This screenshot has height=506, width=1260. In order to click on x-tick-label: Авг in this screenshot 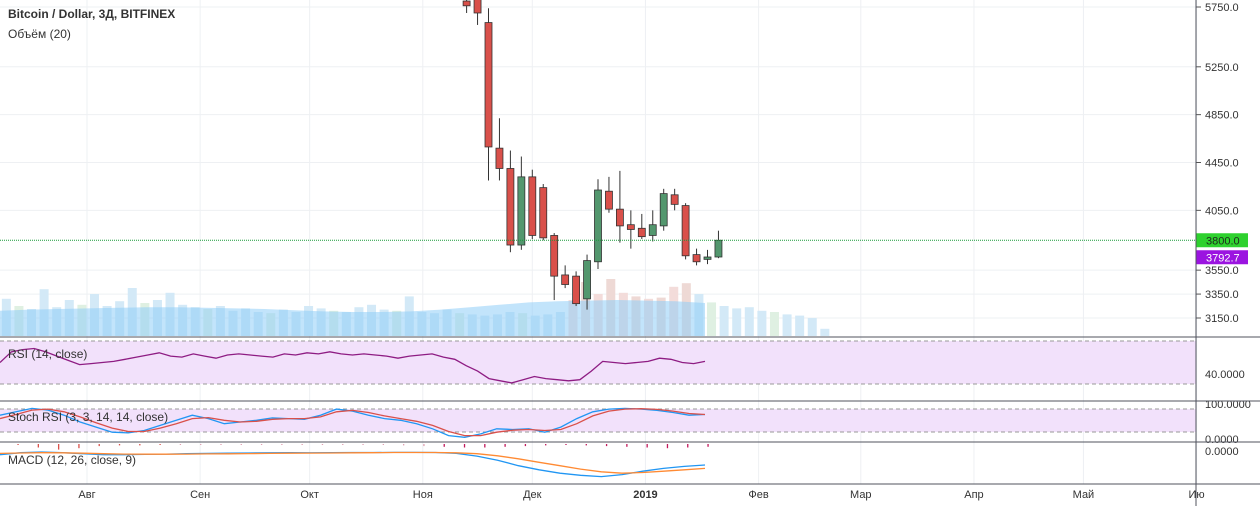, I will do `click(86, 495)`.